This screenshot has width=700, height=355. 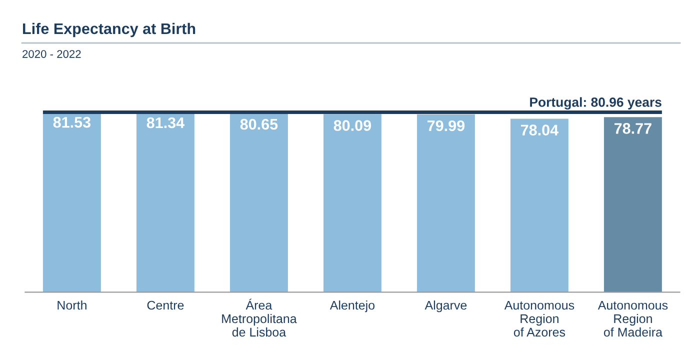 What do you see at coordinates (259, 317) in the screenshot?
I see `x-tick-label: Área Metropolitana de Lisboa` at bounding box center [259, 317].